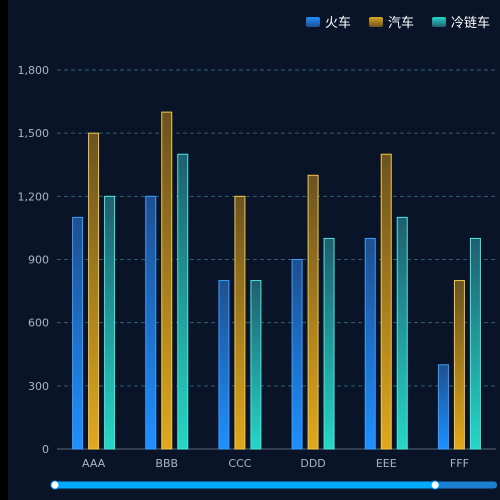  What do you see at coordinates (34, 196) in the screenshot?
I see `y-tick-label: 1,200` at bounding box center [34, 196].